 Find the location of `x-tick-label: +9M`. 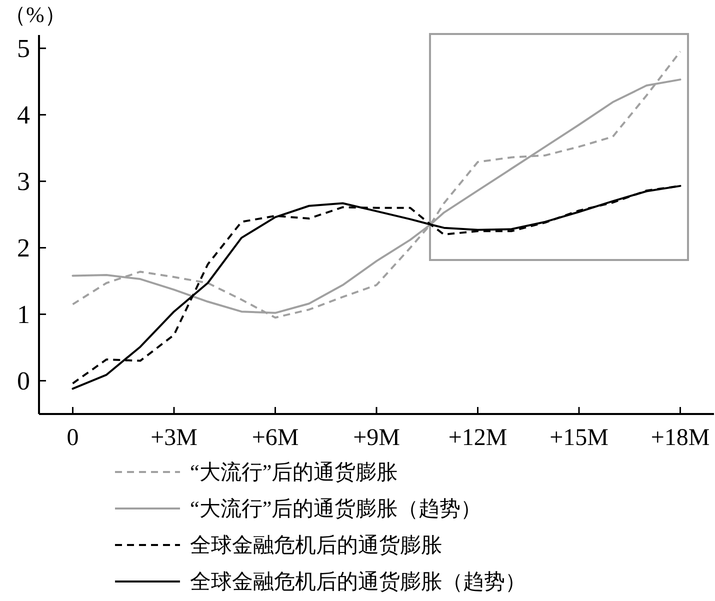

x-tick-label: +9M is located at coordinates (376, 438).